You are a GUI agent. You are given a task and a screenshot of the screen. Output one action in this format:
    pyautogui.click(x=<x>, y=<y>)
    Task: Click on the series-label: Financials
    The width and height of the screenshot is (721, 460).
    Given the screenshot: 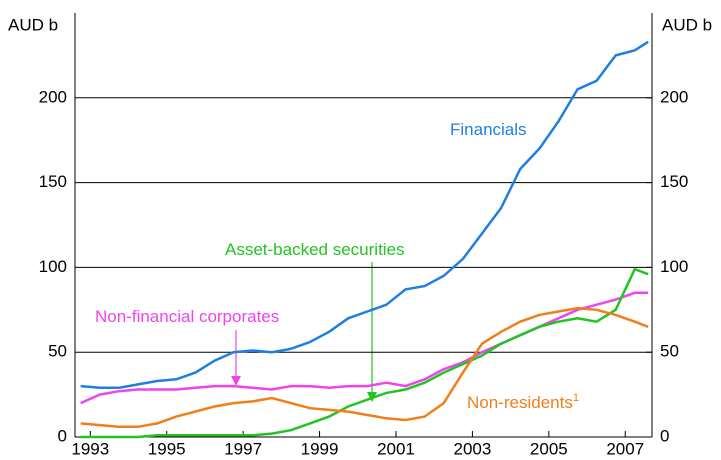 What is the action you would take?
    pyautogui.click(x=488, y=129)
    